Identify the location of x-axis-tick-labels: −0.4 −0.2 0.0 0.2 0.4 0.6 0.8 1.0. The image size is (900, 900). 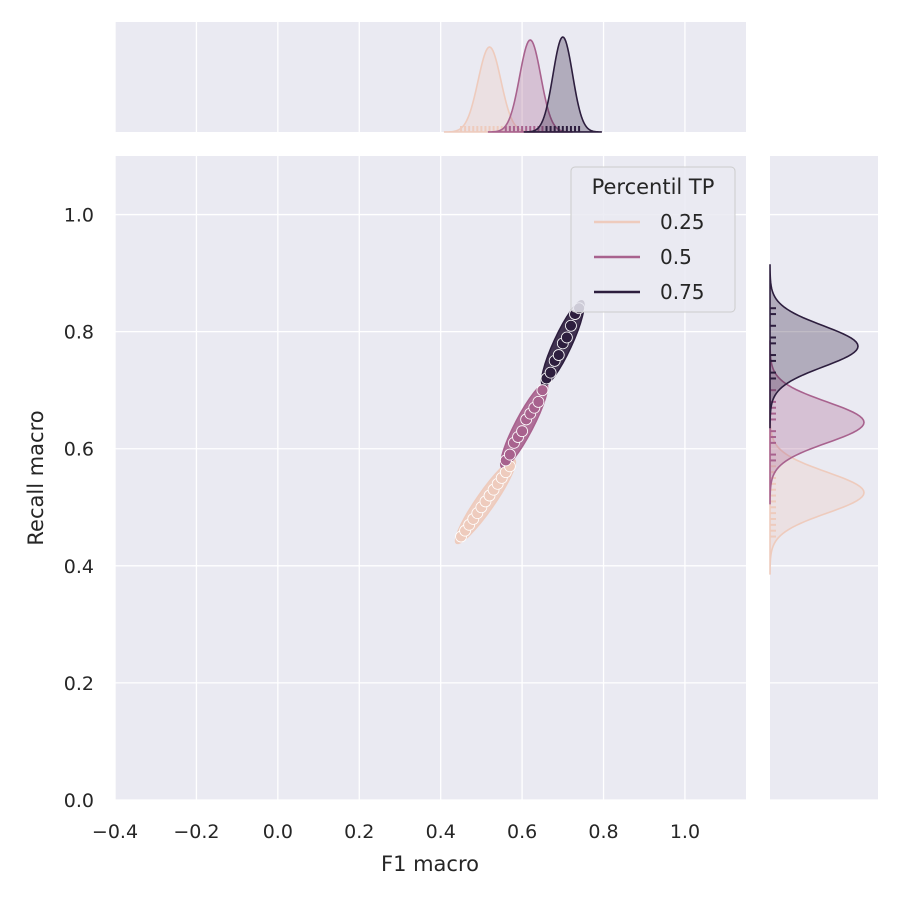
(396, 832).